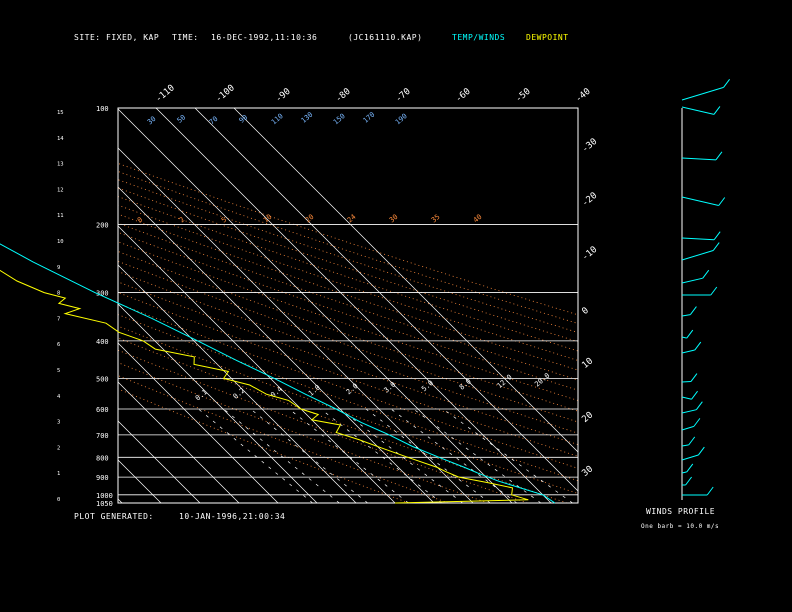  Describe the element at coordinates (465, 384) in the screenshot. I see `mixing-ratio-label: 8.0` at that location.